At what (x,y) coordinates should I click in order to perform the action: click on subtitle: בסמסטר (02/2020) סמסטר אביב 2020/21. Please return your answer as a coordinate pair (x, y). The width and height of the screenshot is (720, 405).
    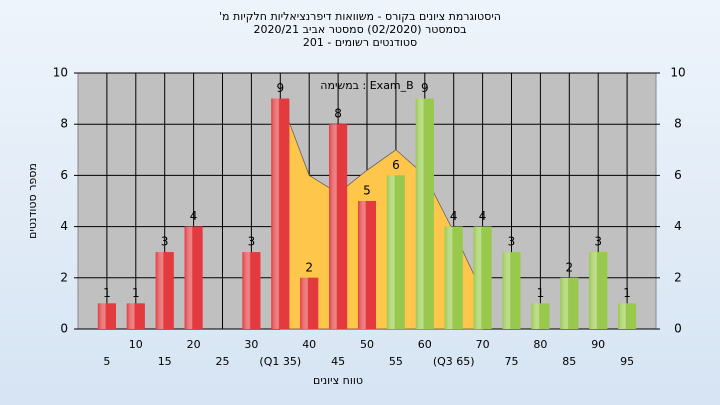
    Looking at the image, I should click on (359, 29).